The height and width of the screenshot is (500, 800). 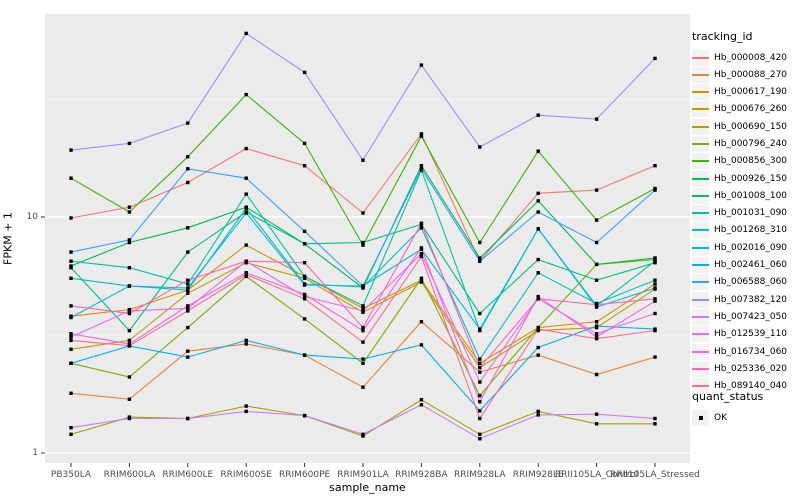 I want to click on legend-label: Hb_001268_310, so click(x=751, y=230).